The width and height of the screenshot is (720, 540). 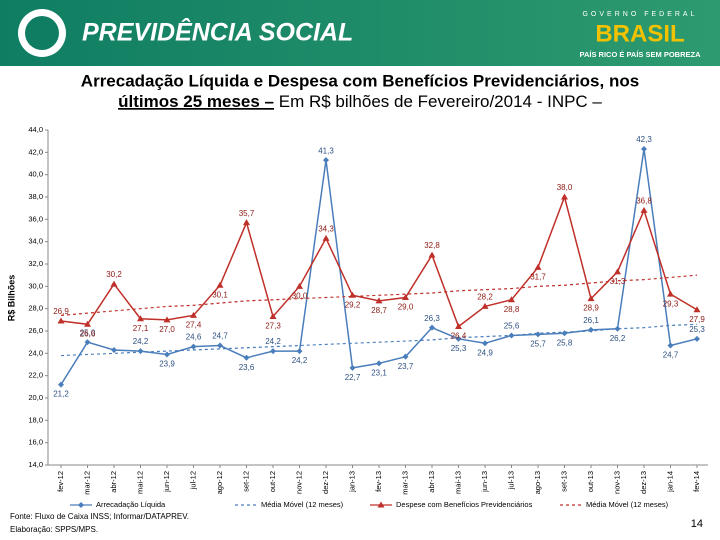 What do you see at coordinates (196, 101) in the screenshot?
I see `title-bold: últimos 25 meses –` at bounding box center [196, 101].